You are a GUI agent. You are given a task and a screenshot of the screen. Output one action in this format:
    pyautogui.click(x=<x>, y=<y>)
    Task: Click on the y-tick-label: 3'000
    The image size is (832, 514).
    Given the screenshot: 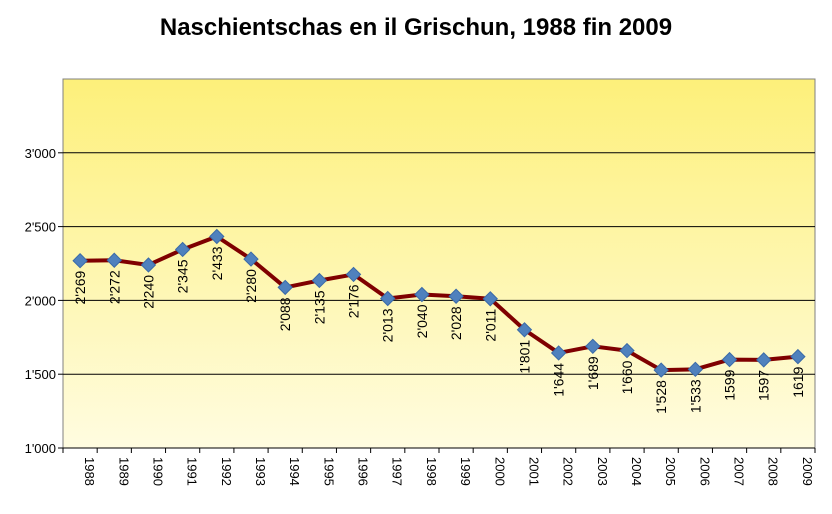 What is the action you would take?
    pyautogui.click(x=40, y=153)
    